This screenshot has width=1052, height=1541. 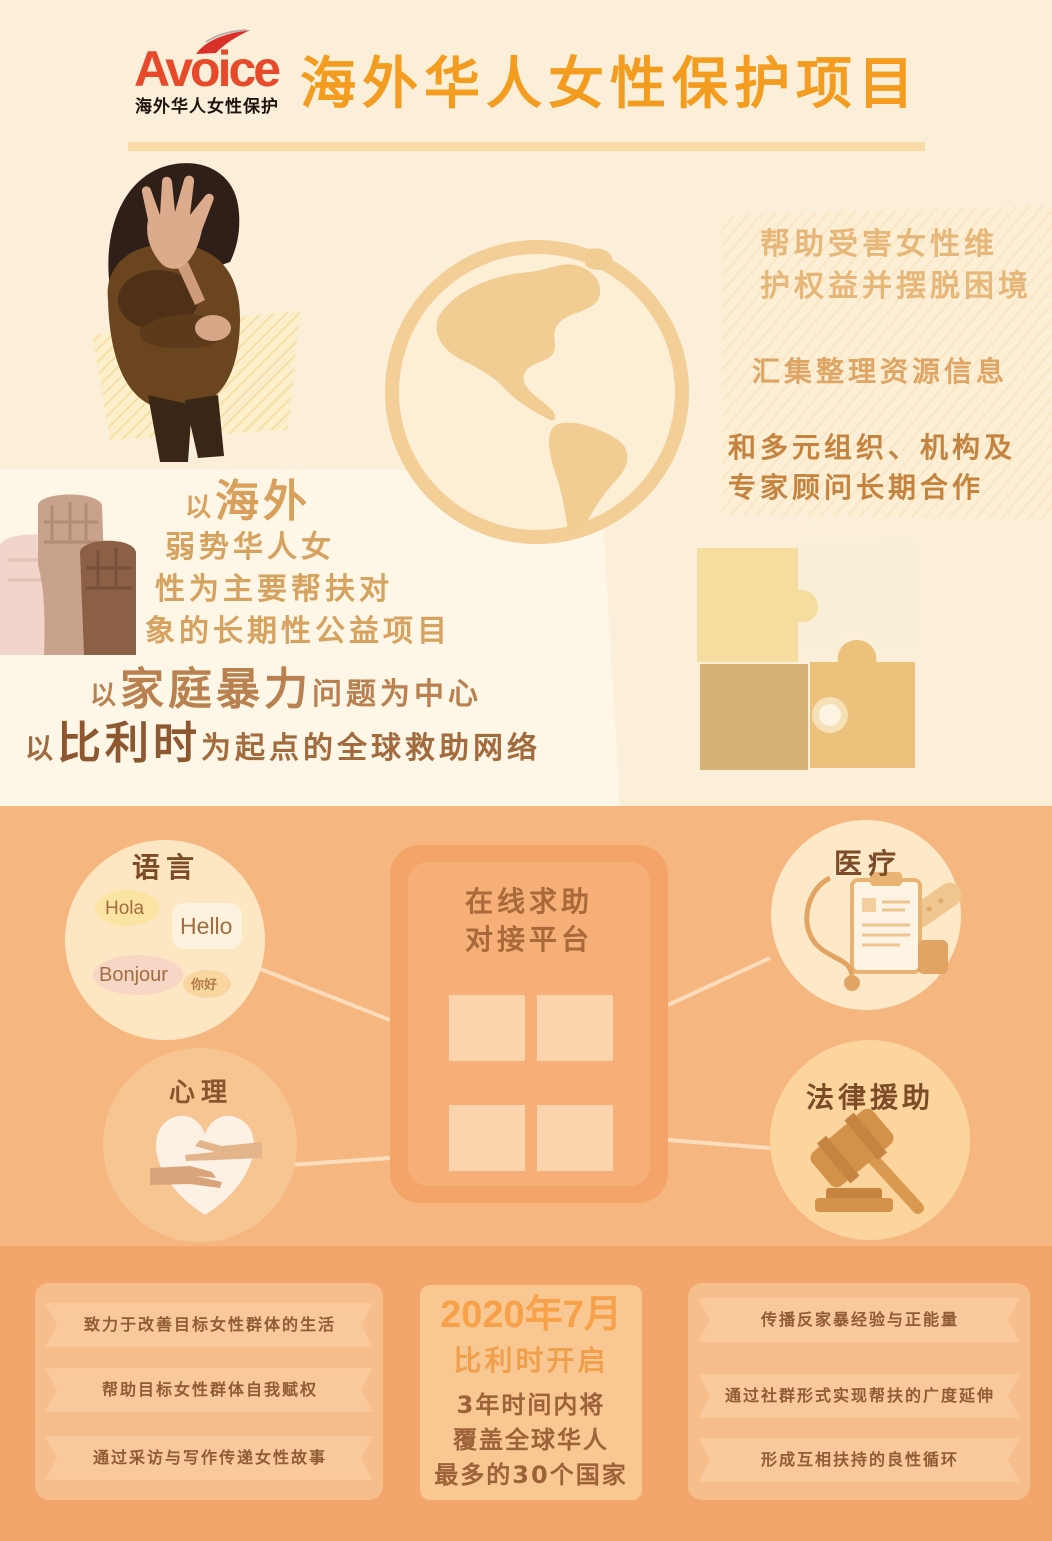 What do you see at coordinates (859, 1319) in the screenshot?
I see `goal-right-item: 传播反家暴经验与正能量` at bounding box center [859, 1319].